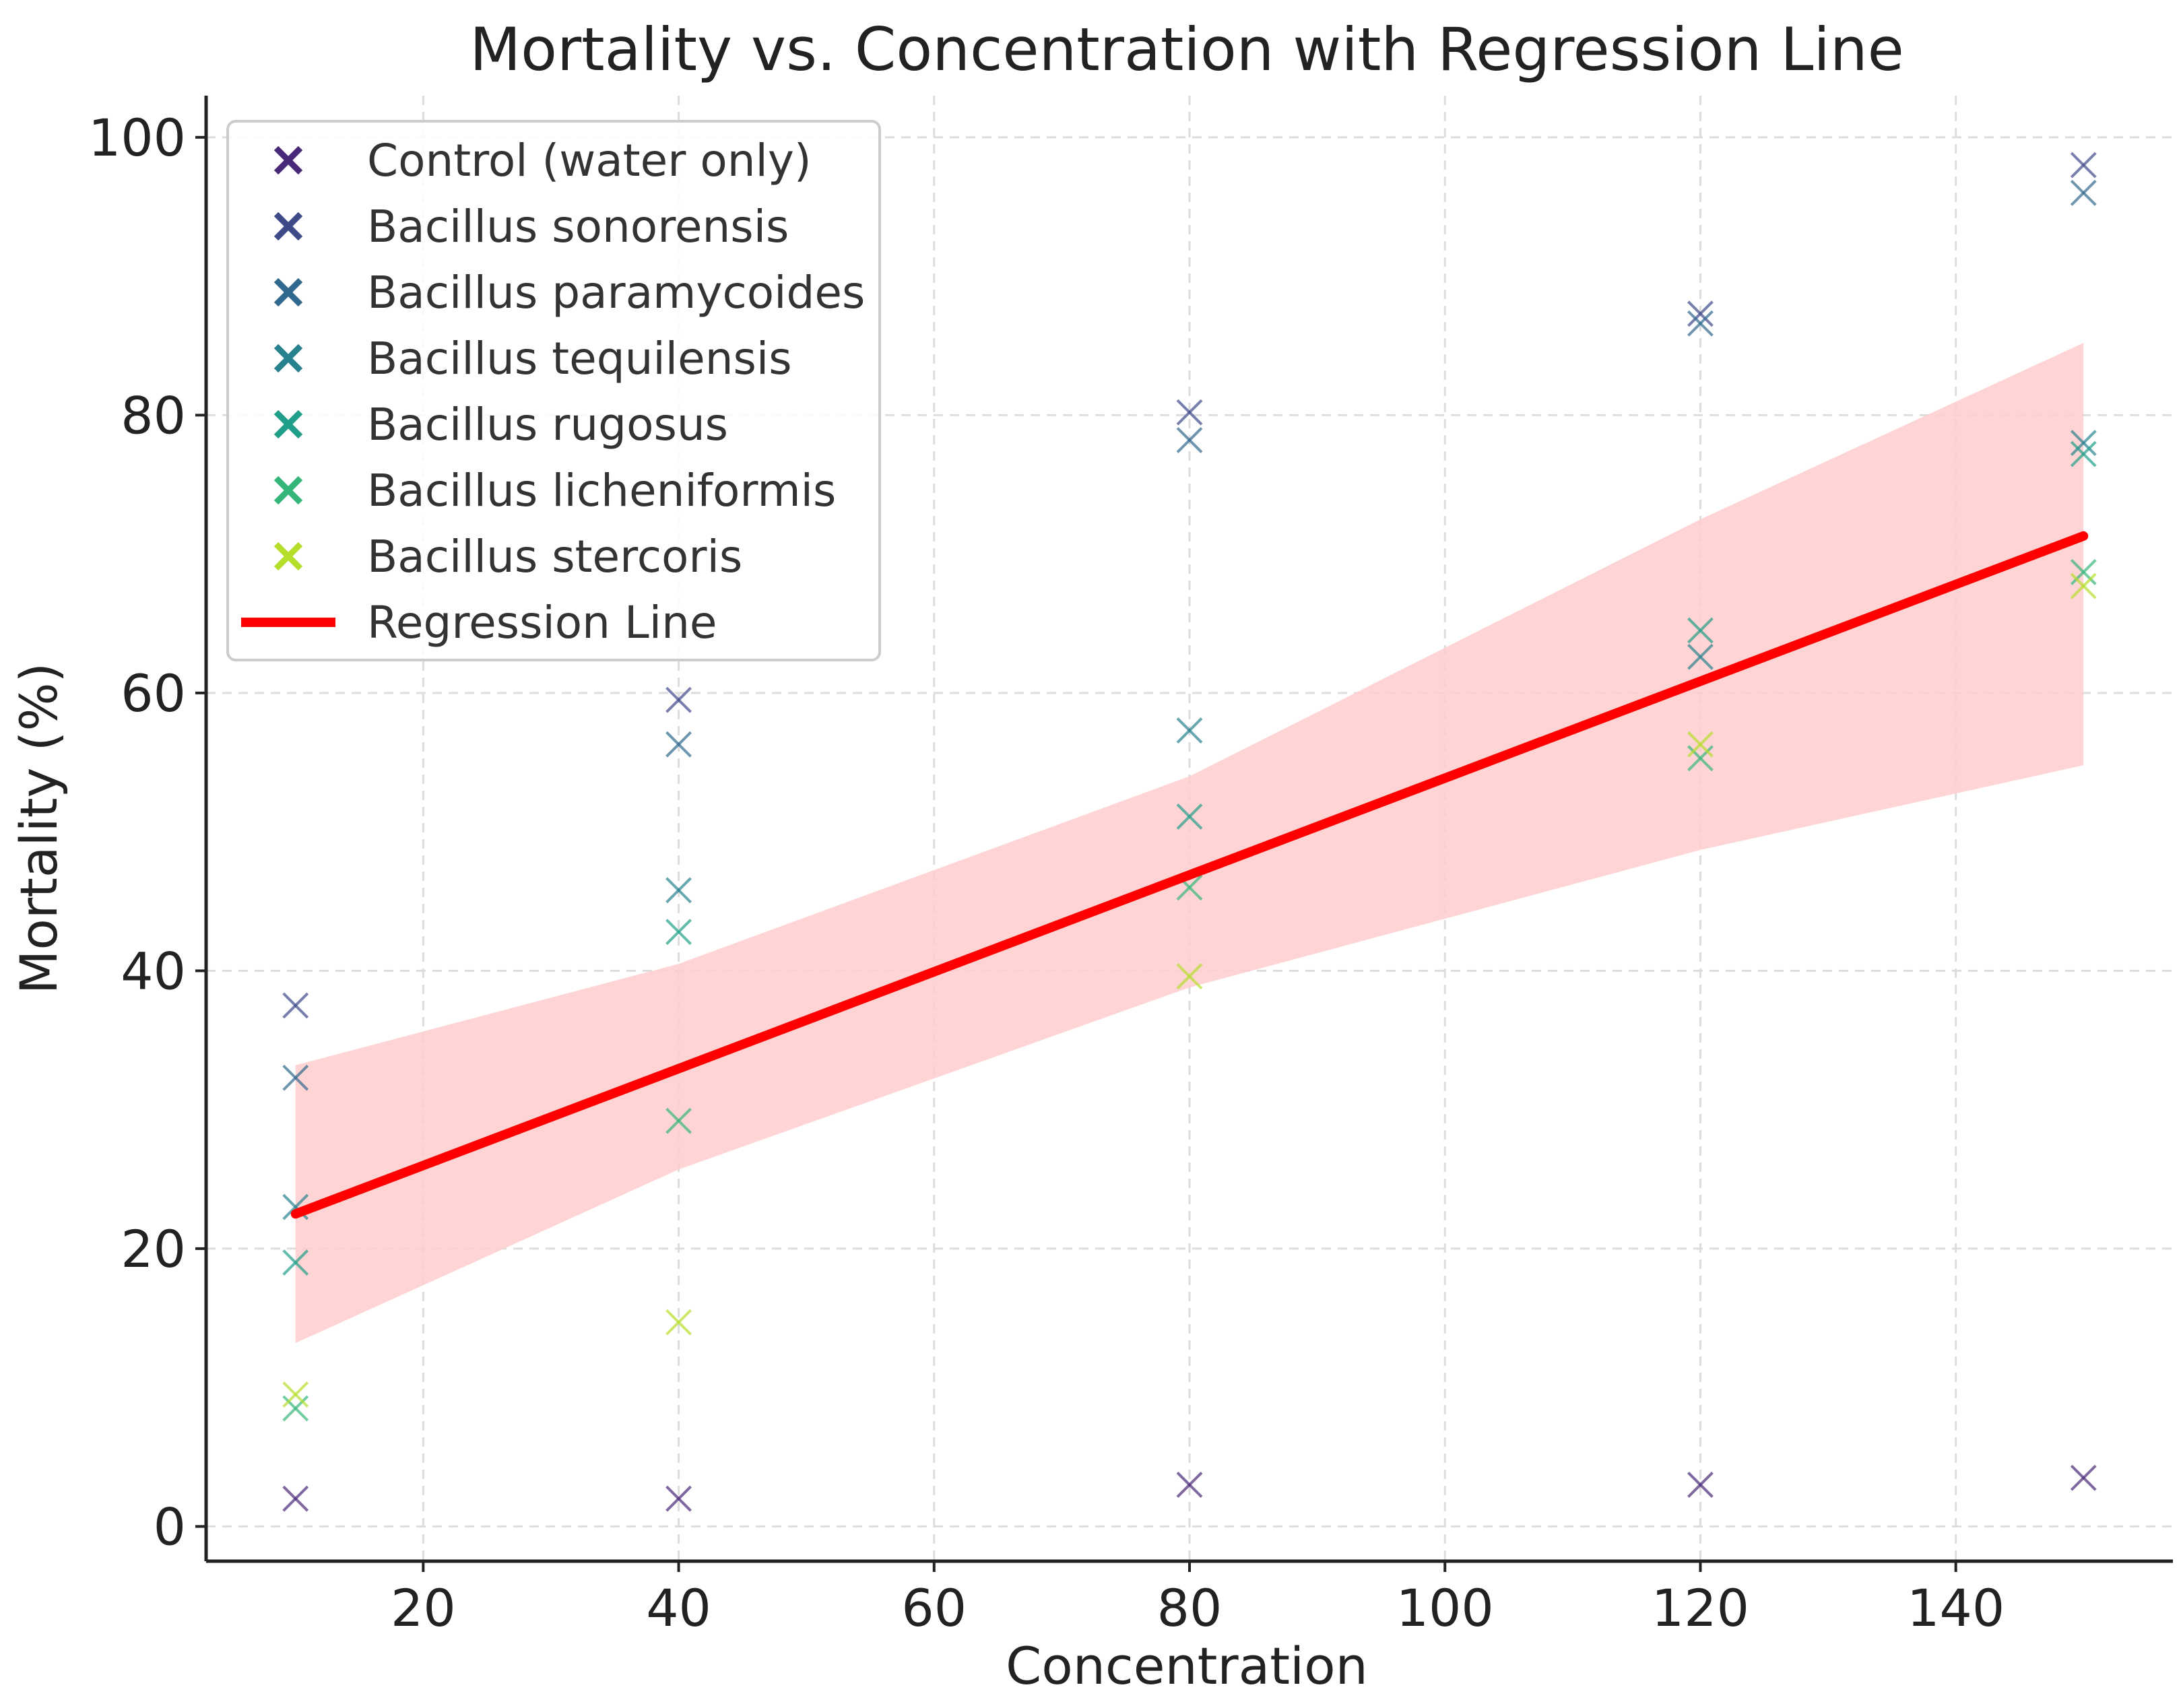 The height and width of the screenshot is (1708, 2181). Describe the element at coordinates (1700, 1608) in the screenshot. I see `x-tick-label: 120` at that location.